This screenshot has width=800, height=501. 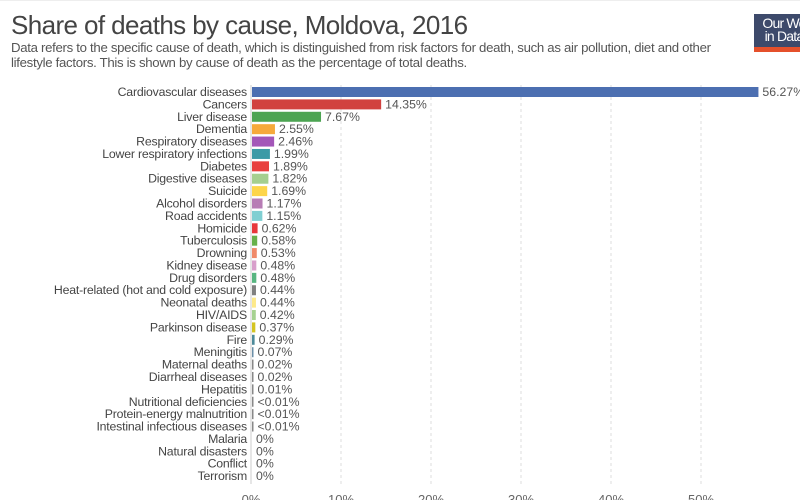 I want to click on value-label: 0.44%, so click(x=277, y=290).